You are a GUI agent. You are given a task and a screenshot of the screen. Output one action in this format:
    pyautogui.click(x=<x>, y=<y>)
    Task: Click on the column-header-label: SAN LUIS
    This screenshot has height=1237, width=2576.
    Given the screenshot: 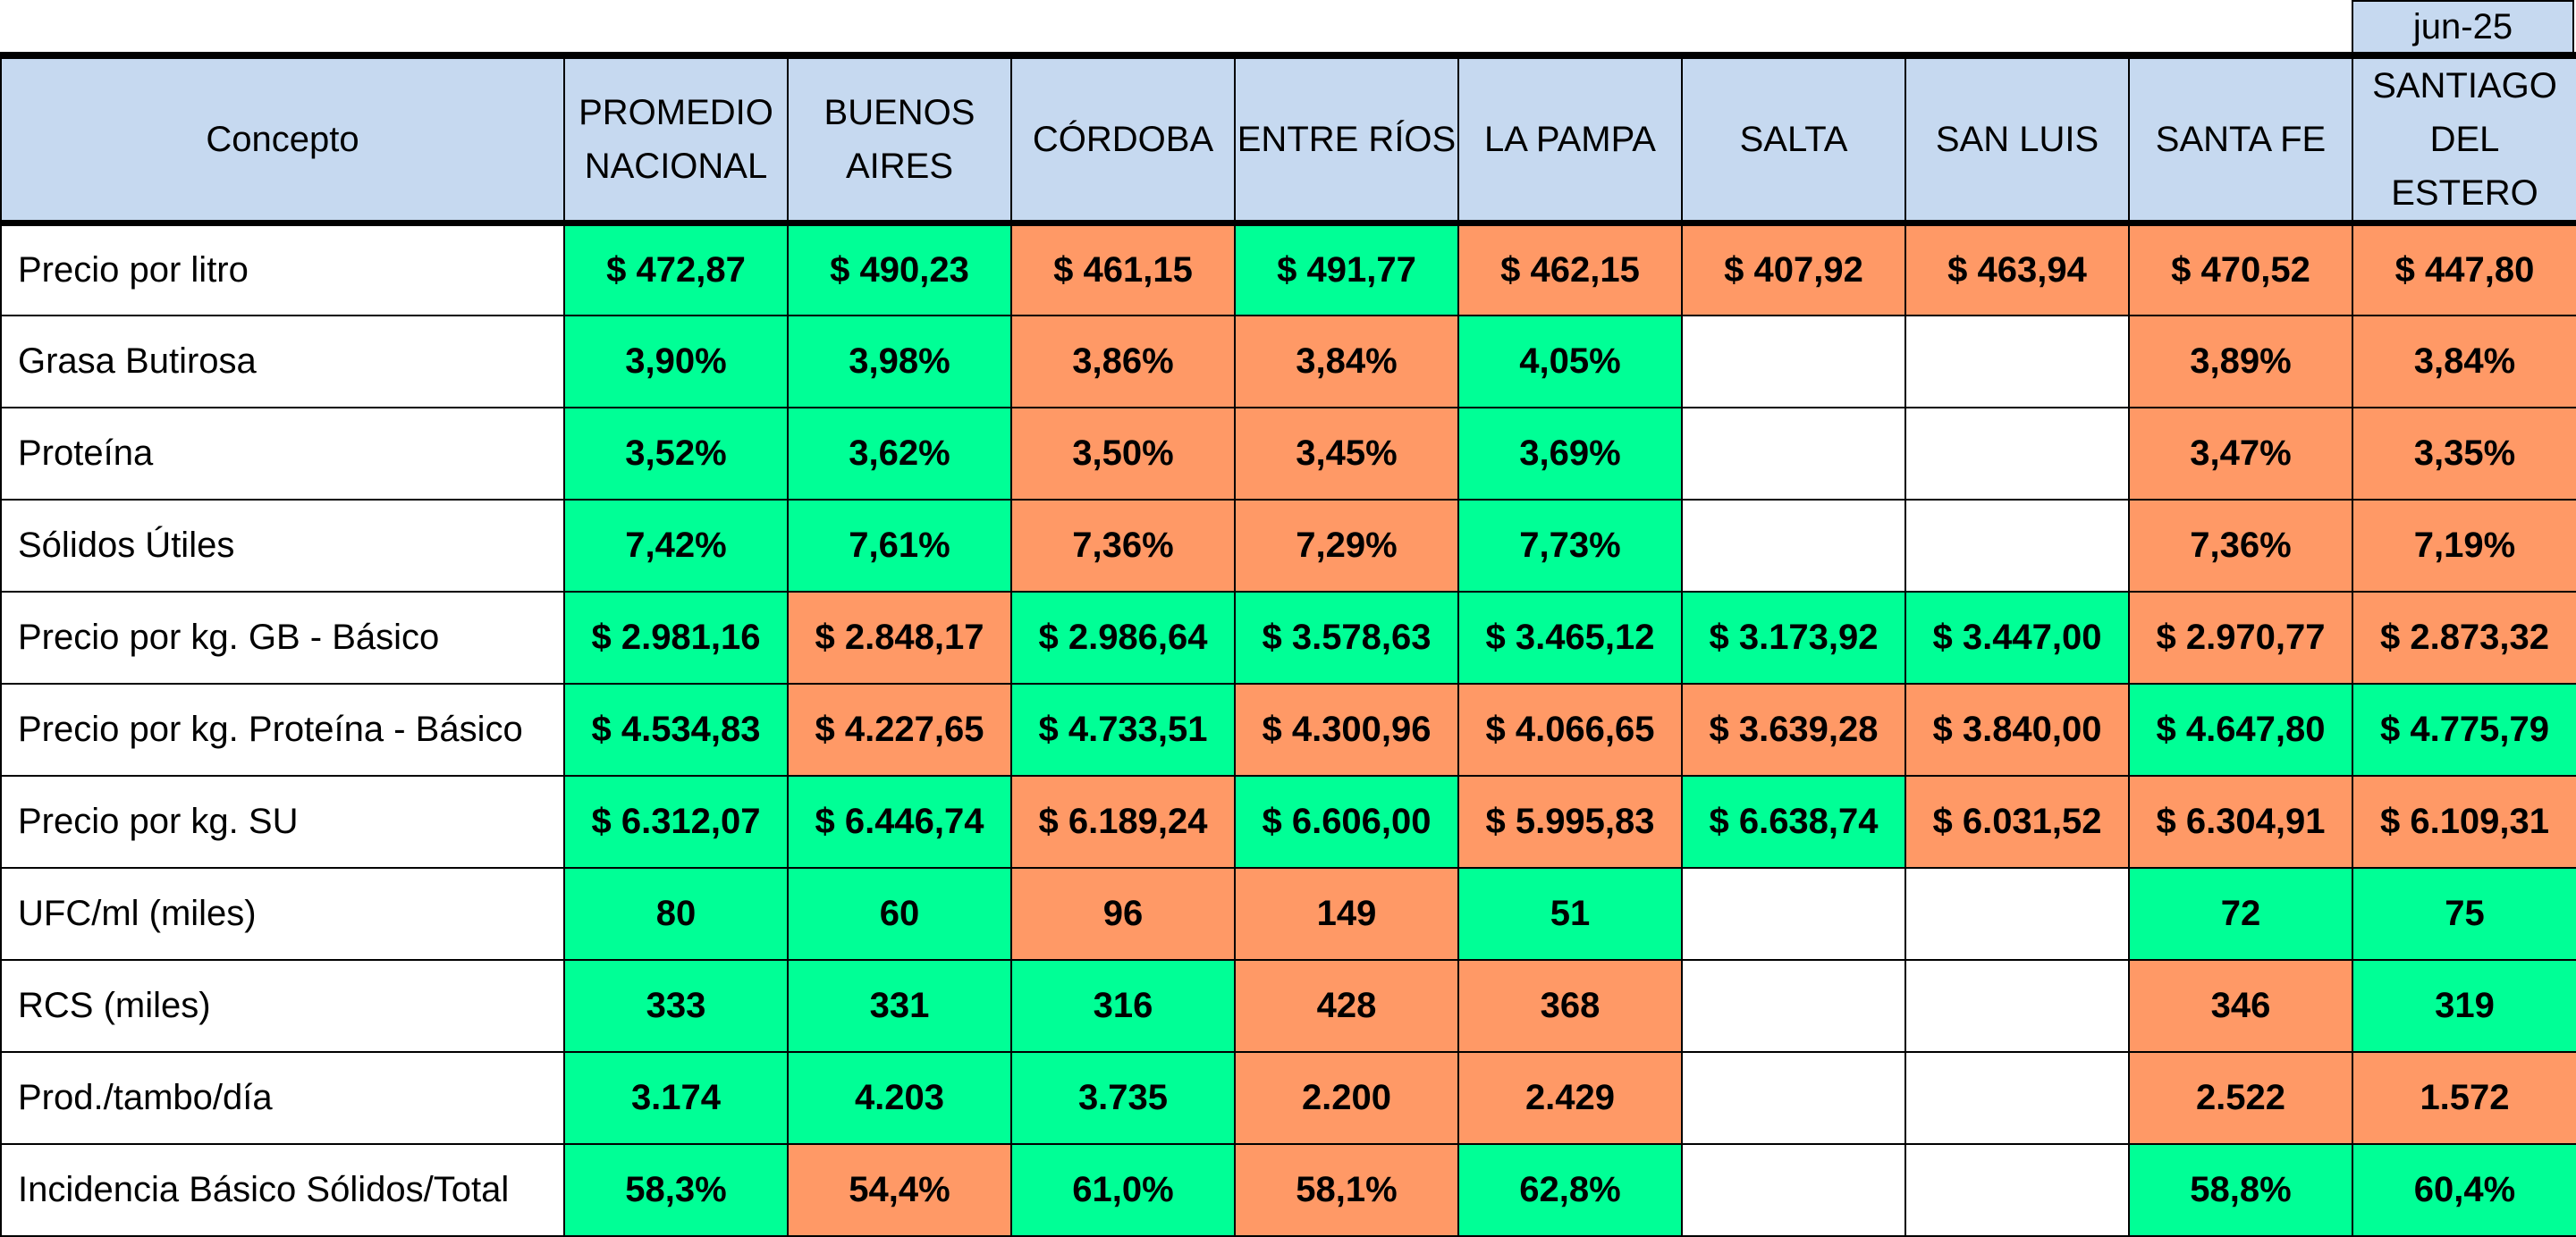 What is the action you would take?
    pyautogui.click(x=2017, y=139)
    